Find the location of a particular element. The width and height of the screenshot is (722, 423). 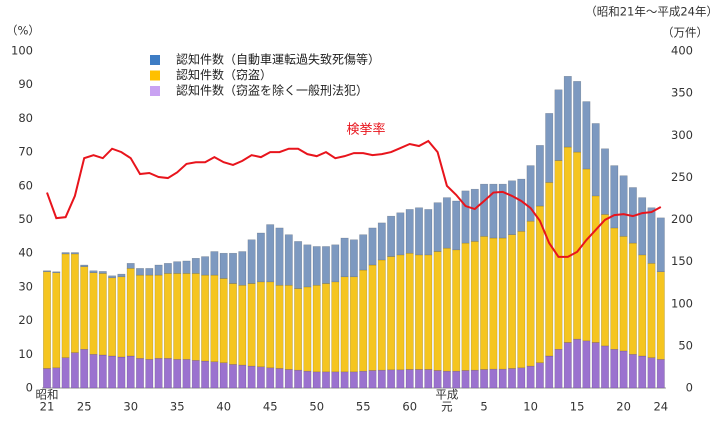

y2-tick-label: 100 is located at coordinates (682, 303).